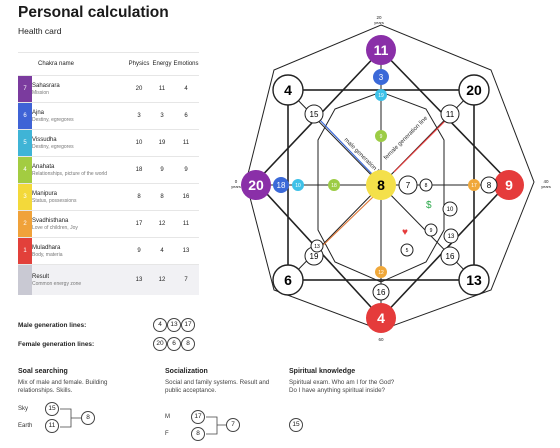 The height and width of the screenshot is (448, 560). What do you see at coordinates (43, 371) in the screenshot?
I see `soul-searching-title: Soal searching` at bounding box center [43, 371].